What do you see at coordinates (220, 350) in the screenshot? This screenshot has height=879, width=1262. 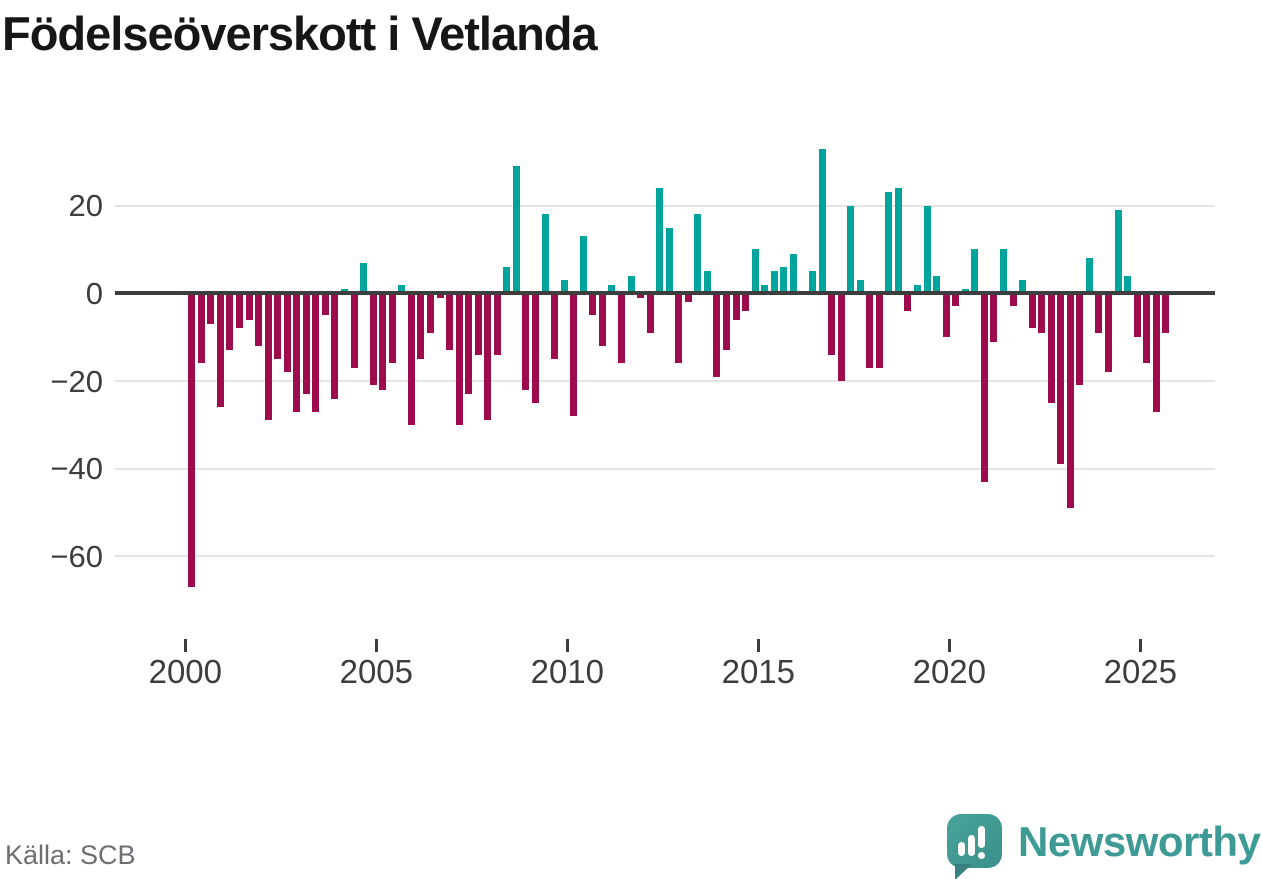 I see `bar-2000-Q4` at bounding box center [220, 350].